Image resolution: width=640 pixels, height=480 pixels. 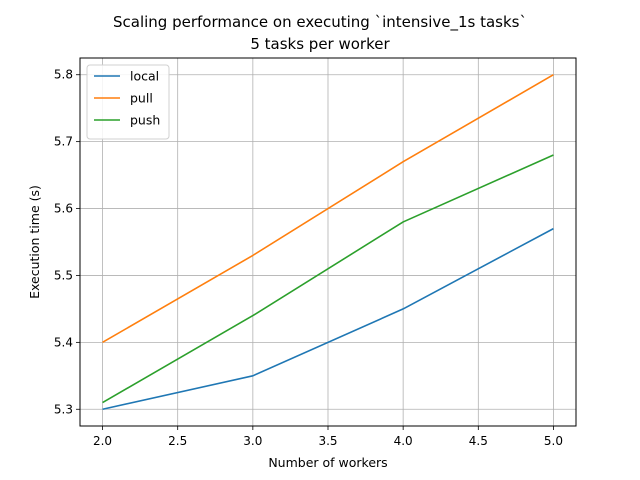 I want to click on chart-subtitle: 5 tasks per worker, so click(x=320, y=44).